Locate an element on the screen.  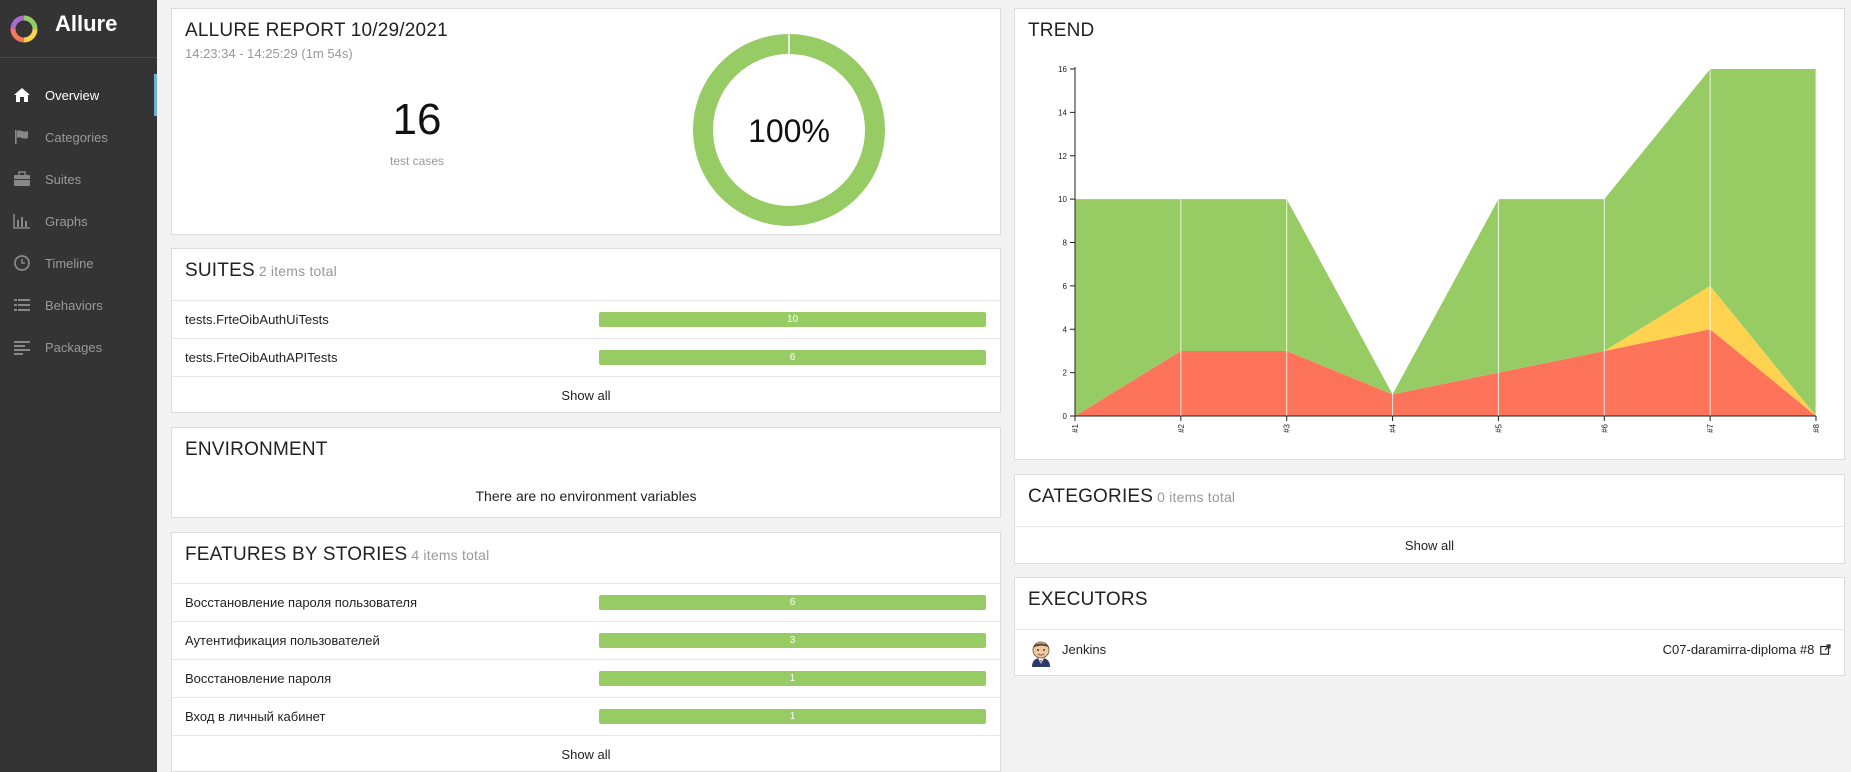
trend-x-tick-label: #6 is located at coordinates (1604, 427).